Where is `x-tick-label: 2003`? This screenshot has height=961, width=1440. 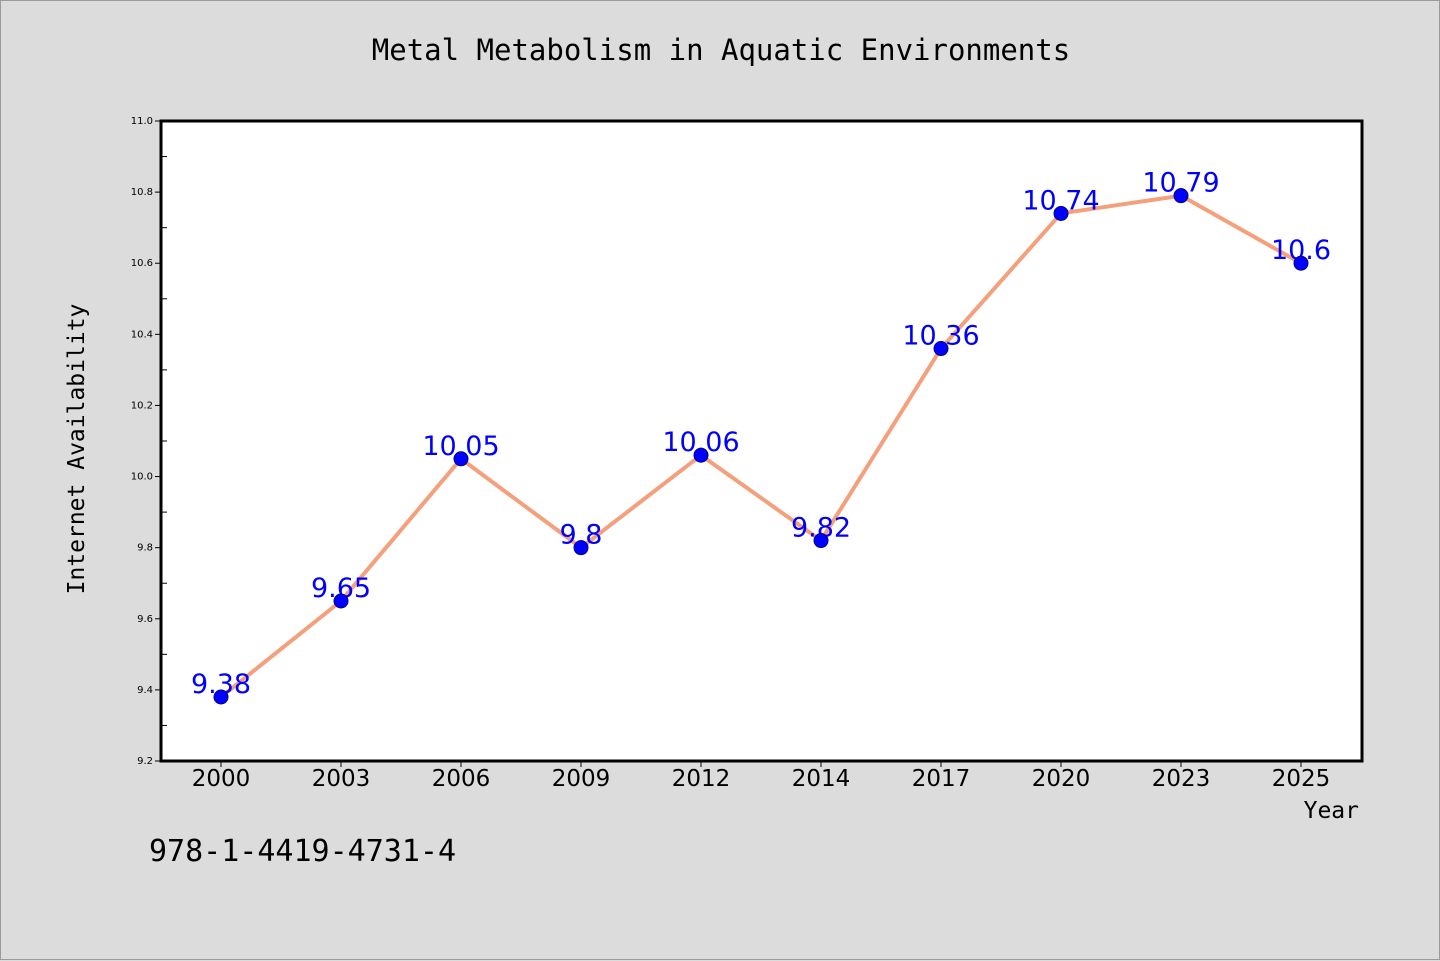
x-tick-label: 2003 is located at coordinates (341, 779).